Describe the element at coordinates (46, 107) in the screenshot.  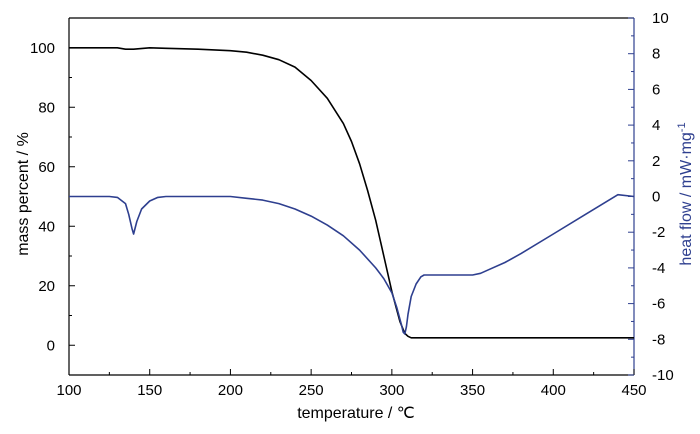
I see `left-y-tick-label: 80` at that location.